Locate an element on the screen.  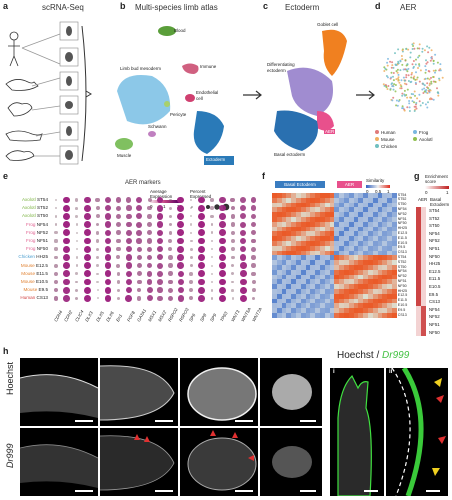
panel-b-label: b is located at coordinates (123, 6).